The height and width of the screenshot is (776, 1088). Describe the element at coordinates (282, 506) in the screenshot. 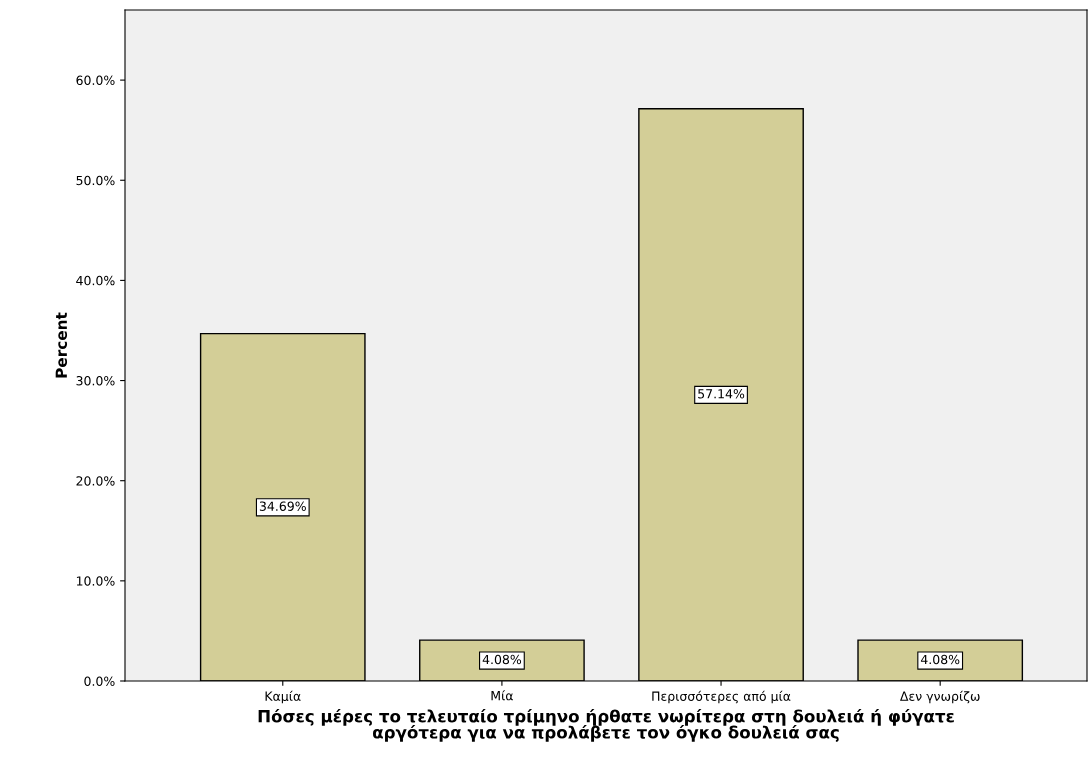

I see `data-label: 34.69%` at that location.